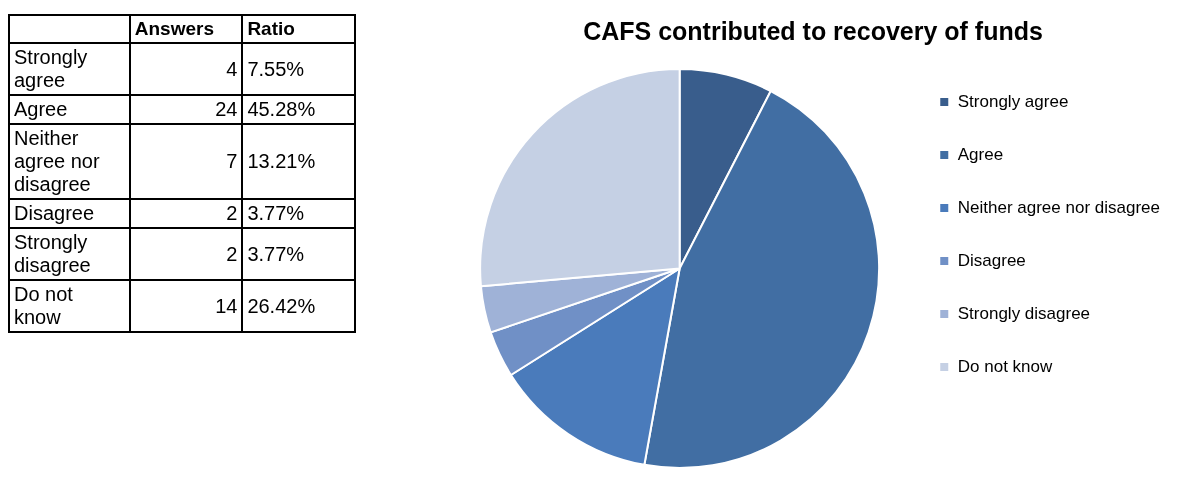  What do you see at coordinates (991, 260) in the screenshot?
I see `legend-label: Disagree` at bounding box center [991, 260].